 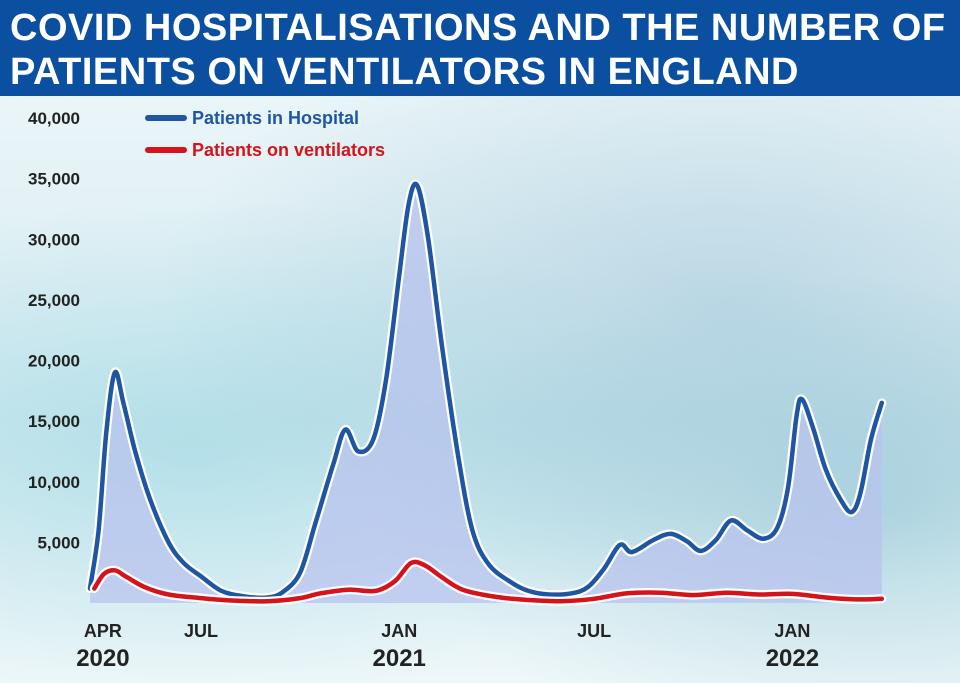 What do you see at coordinates (54, 361) in the screenshot?
I see `y-tick-label: 20,000` at bounding box center [54, 361].